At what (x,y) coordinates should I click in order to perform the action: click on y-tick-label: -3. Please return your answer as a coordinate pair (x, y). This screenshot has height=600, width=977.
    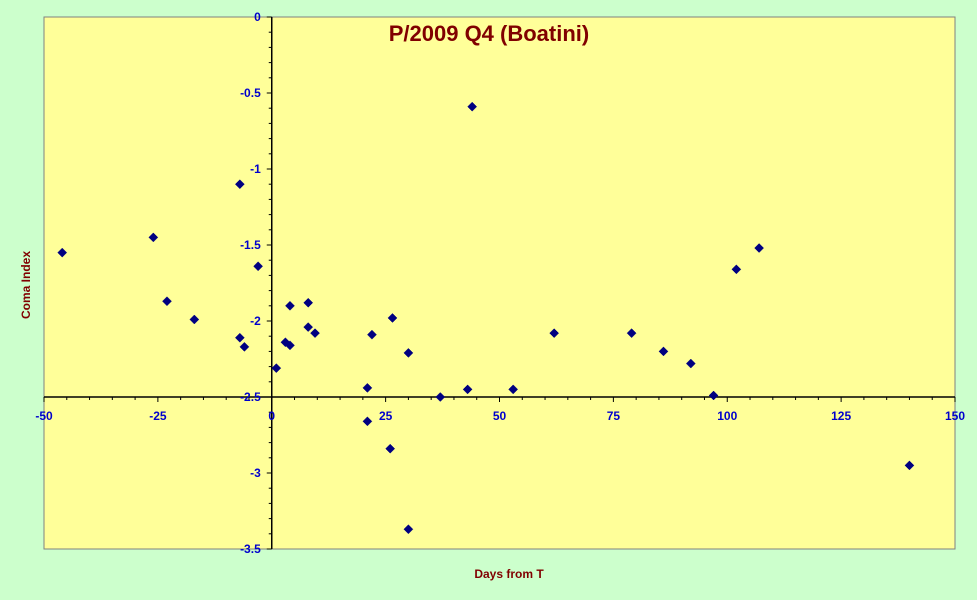
    Looking at the image, I should click on (255, 473).